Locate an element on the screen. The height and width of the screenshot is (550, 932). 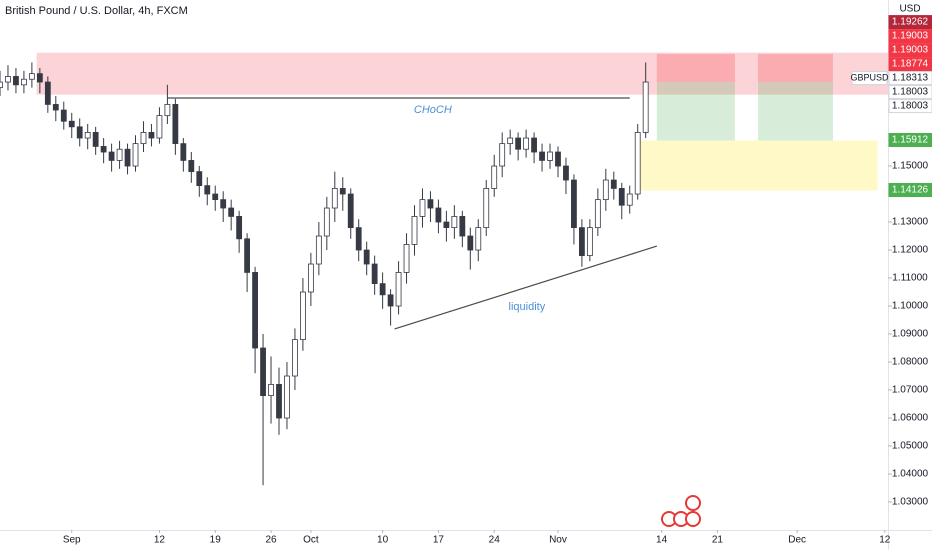
symbol-tag is located at coordinates (869, 78).